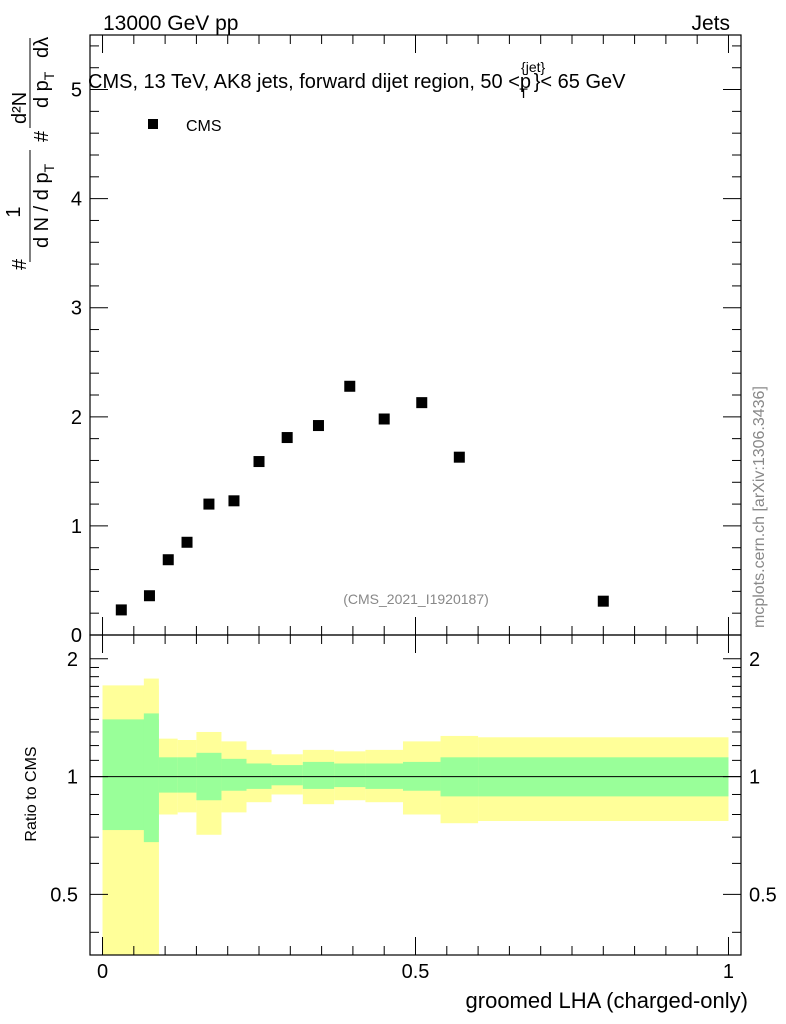 This screenshot has height=1024, width=786. I want to click on main-y-tick-label: 5, so click(76, 91).